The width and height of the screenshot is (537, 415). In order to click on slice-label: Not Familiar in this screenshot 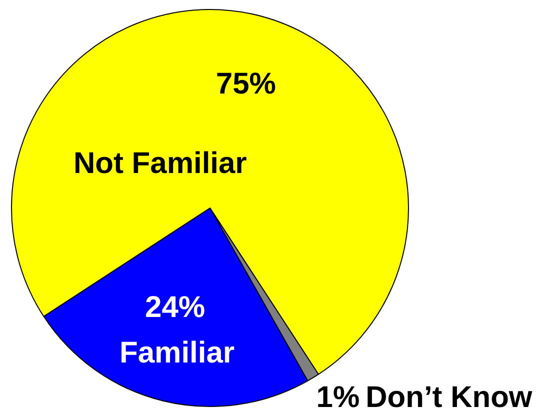, I will do `click(160, 163)`.